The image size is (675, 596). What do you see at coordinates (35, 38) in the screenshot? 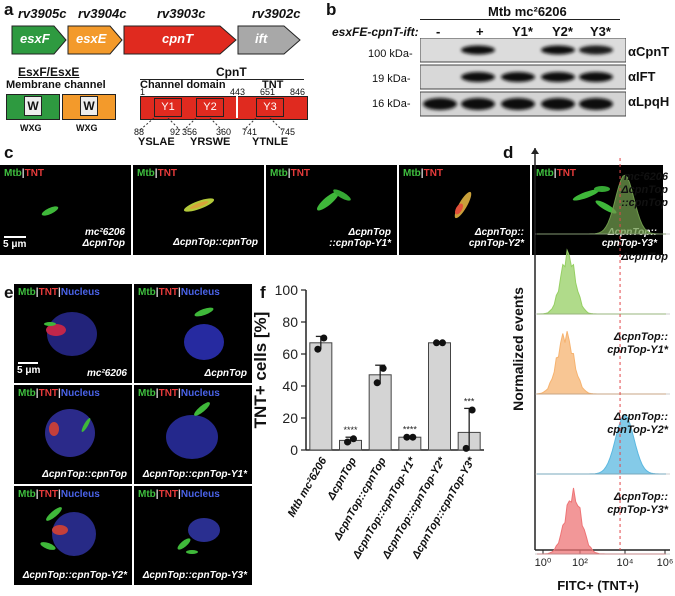
I see `esxF-gene-name: esxF` at bounding box center [35, 38].